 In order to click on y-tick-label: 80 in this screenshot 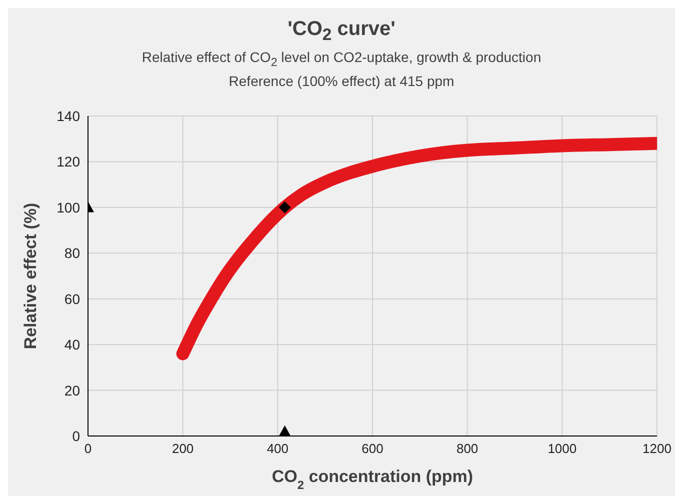, I will do `click(72, 253)`.